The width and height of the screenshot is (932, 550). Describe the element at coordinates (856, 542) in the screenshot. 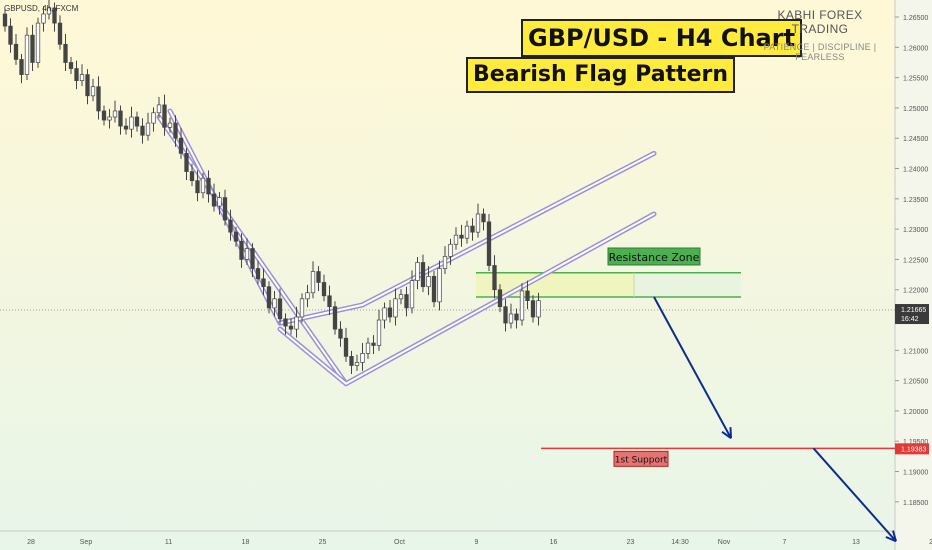

I see `x-tick-label: 13` at that location.